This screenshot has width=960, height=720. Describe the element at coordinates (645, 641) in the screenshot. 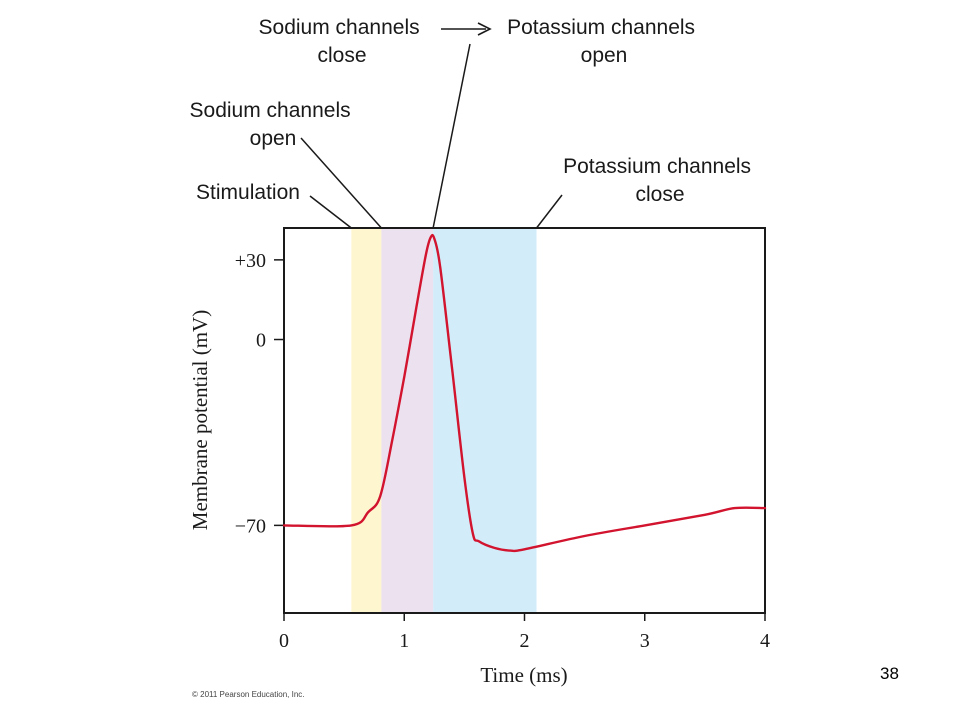

I see `x-tick-label: 3` at that location.